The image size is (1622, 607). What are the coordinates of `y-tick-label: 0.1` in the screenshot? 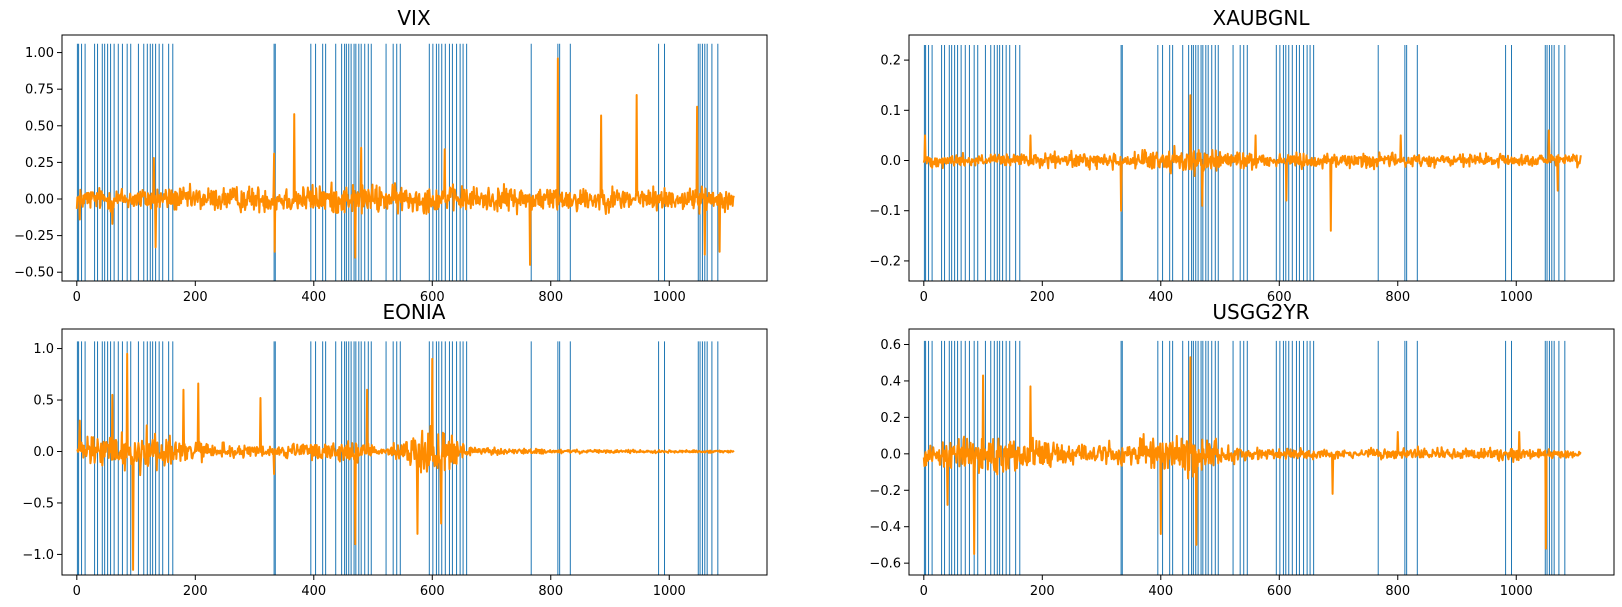 It's located at (890, 111).